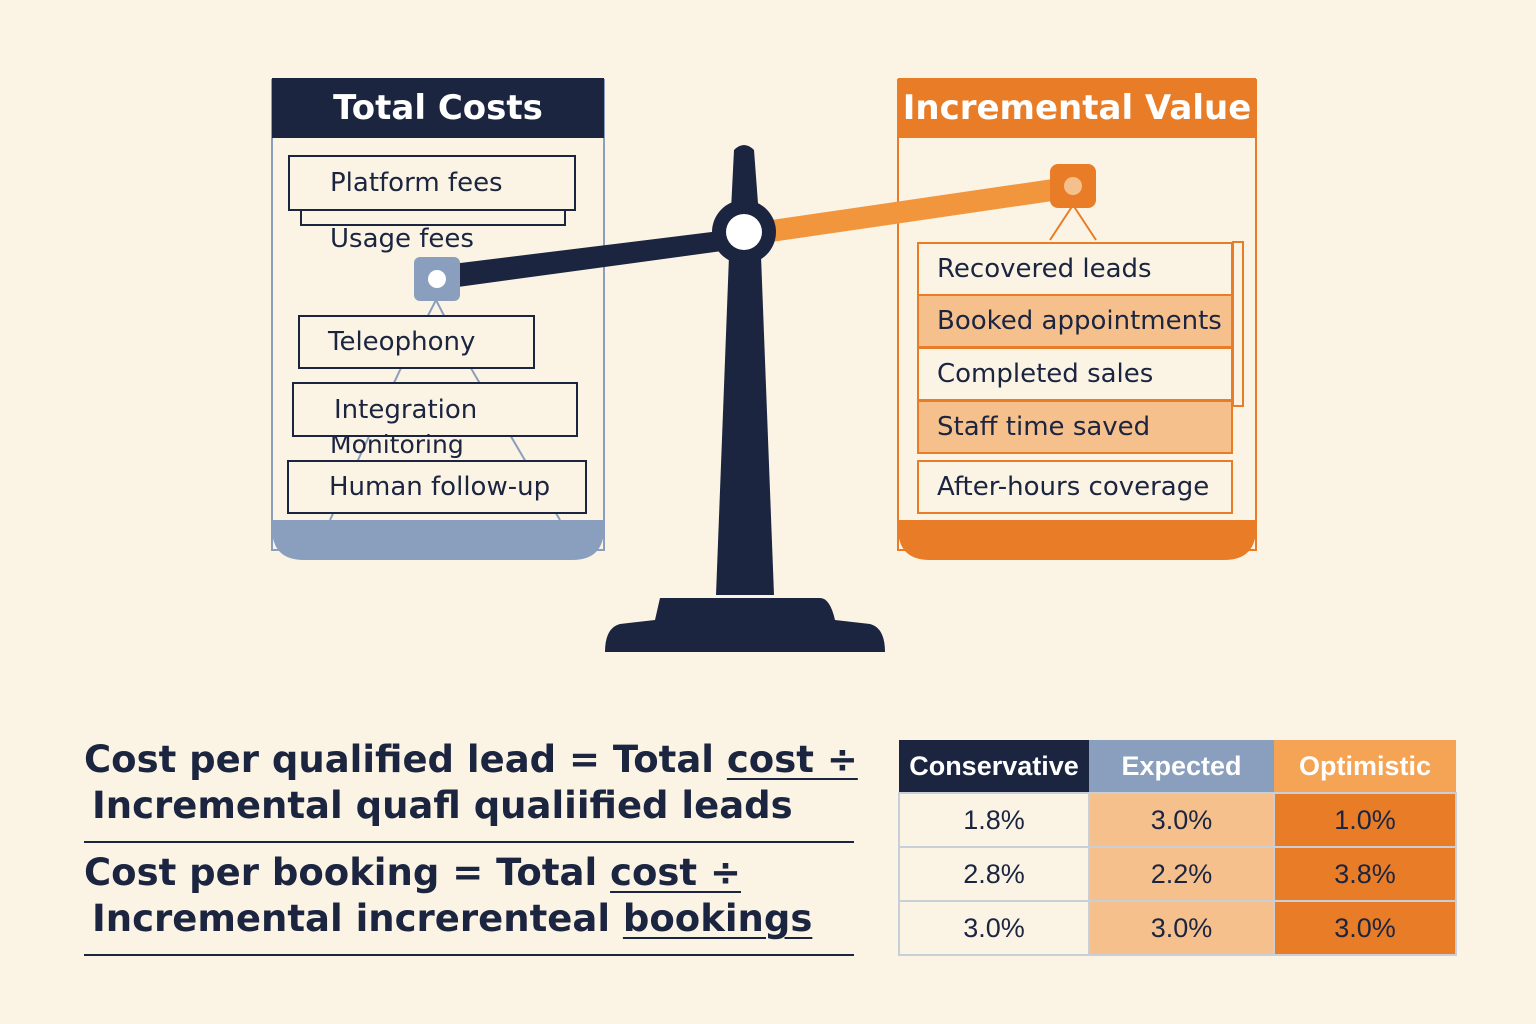  I want to click on right-pan-base, so click(1077, 540).